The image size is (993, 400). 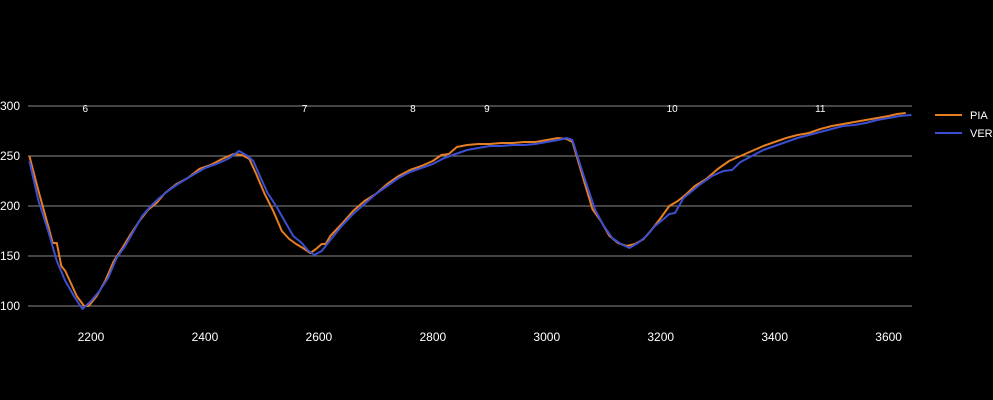 I want to click on legend: PIA VER, so click(x=964, y=125).